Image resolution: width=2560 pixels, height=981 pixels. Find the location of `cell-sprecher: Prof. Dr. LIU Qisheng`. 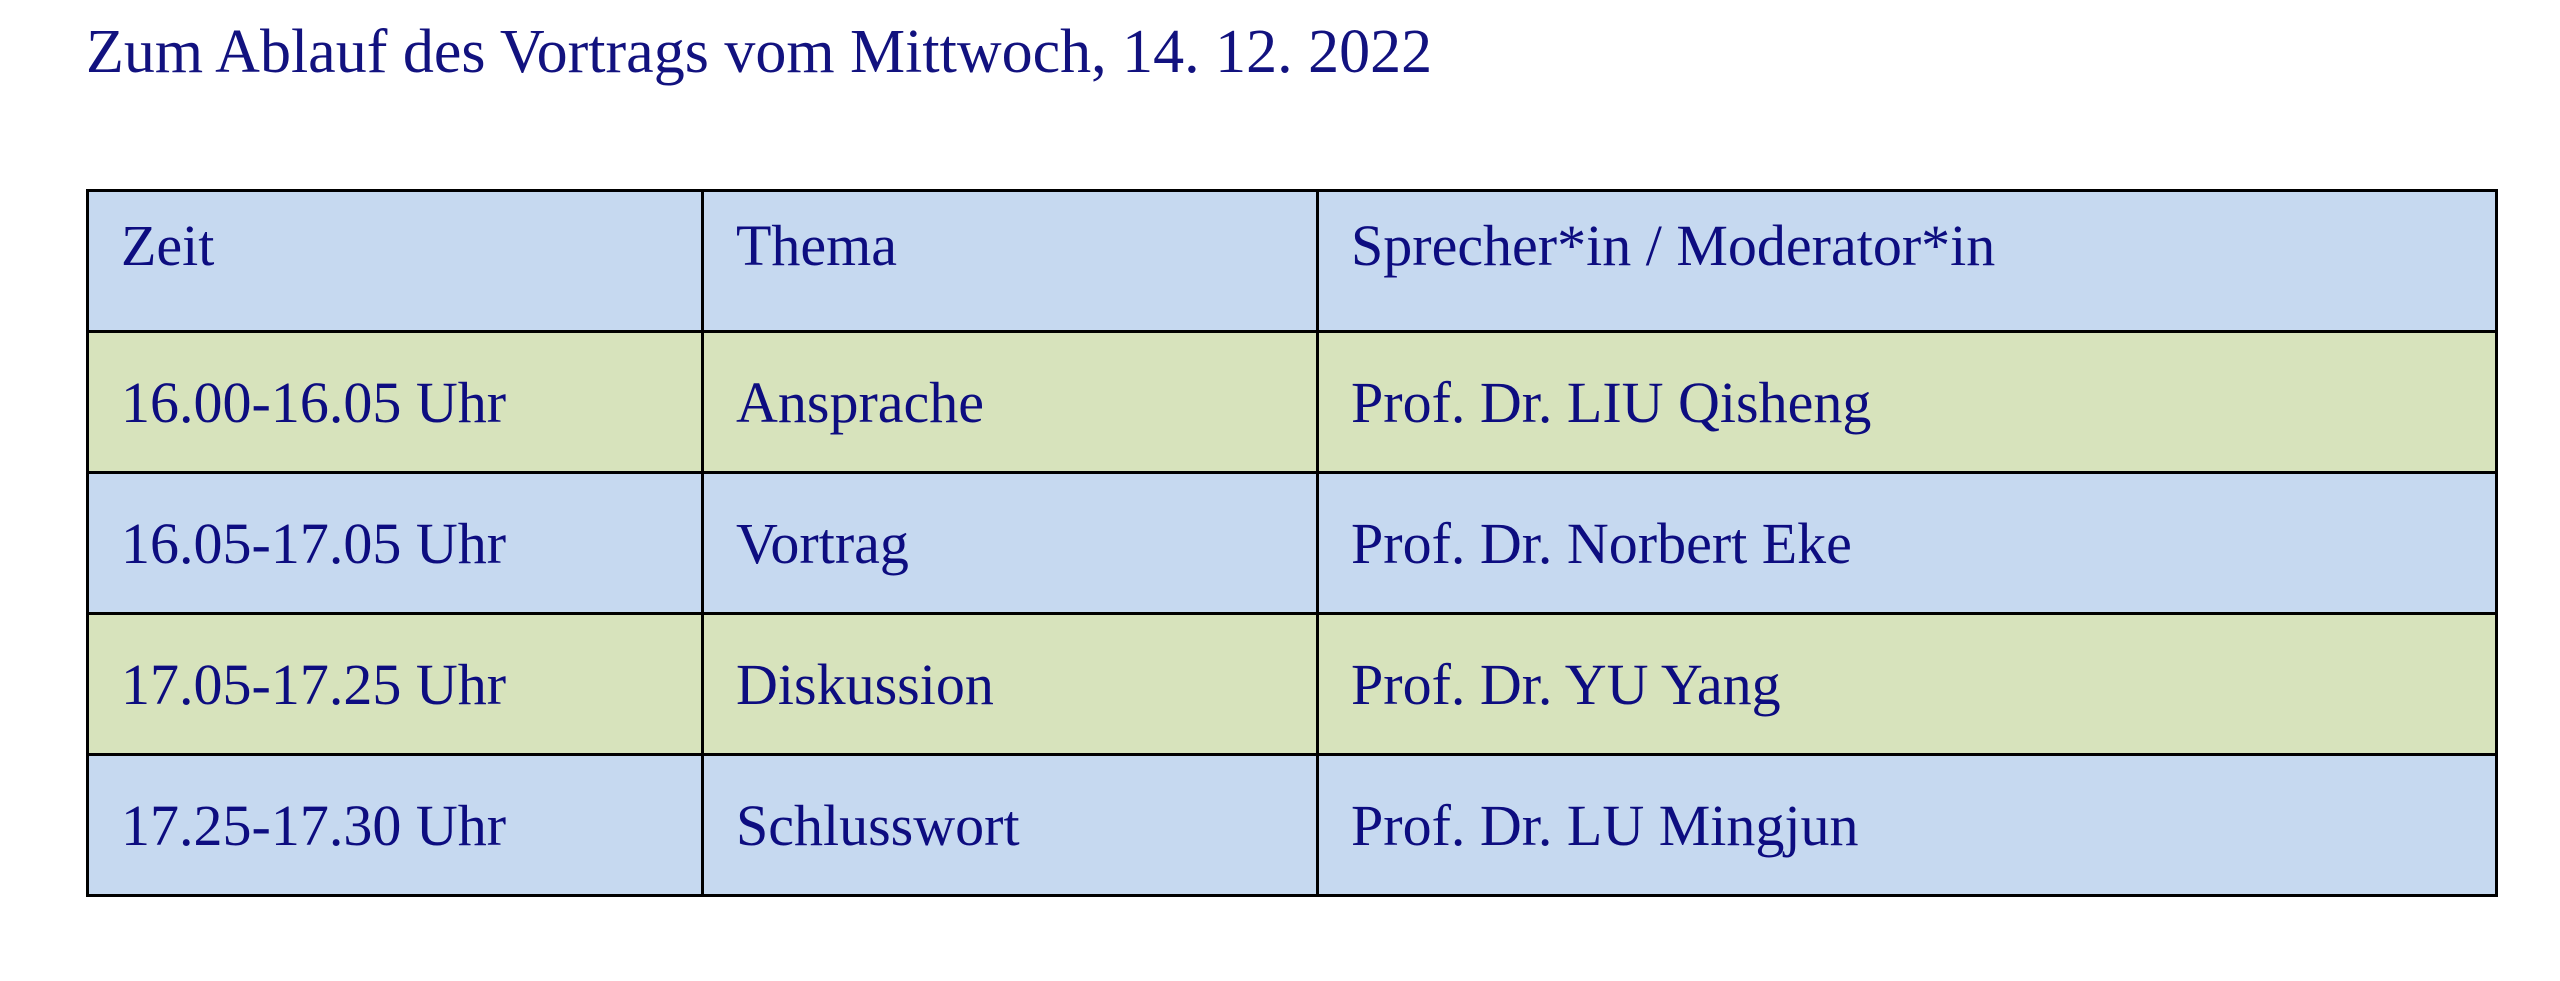

cell-sprecher: Prof. Dr. LIU Qisheng is located at coordinates (1907, 402).